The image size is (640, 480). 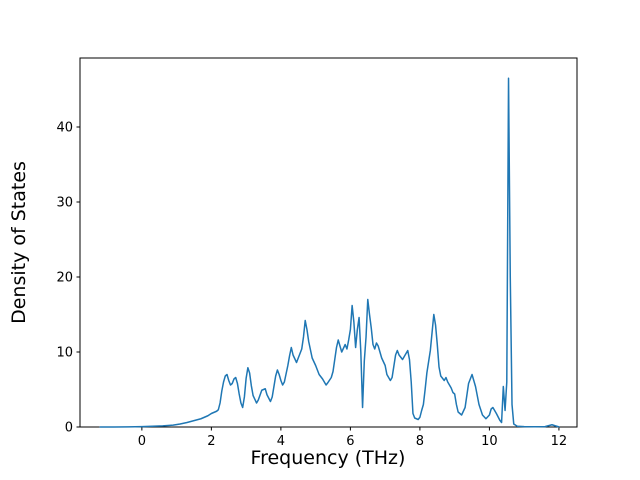 I want to click on x-axis-label: Frequency (THz), so click(x=328, y=458).